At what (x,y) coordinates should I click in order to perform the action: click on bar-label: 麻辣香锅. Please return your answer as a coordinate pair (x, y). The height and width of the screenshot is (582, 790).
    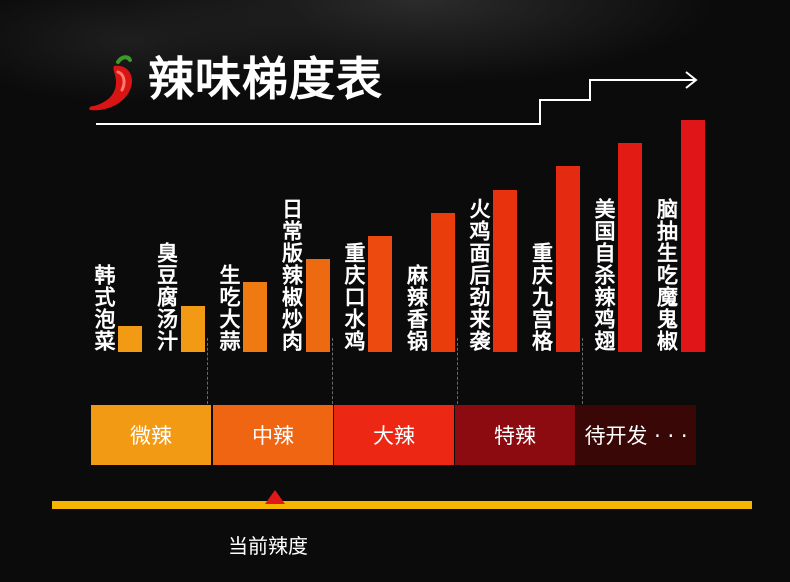
    Looking at the image, I should click on (416, 308).